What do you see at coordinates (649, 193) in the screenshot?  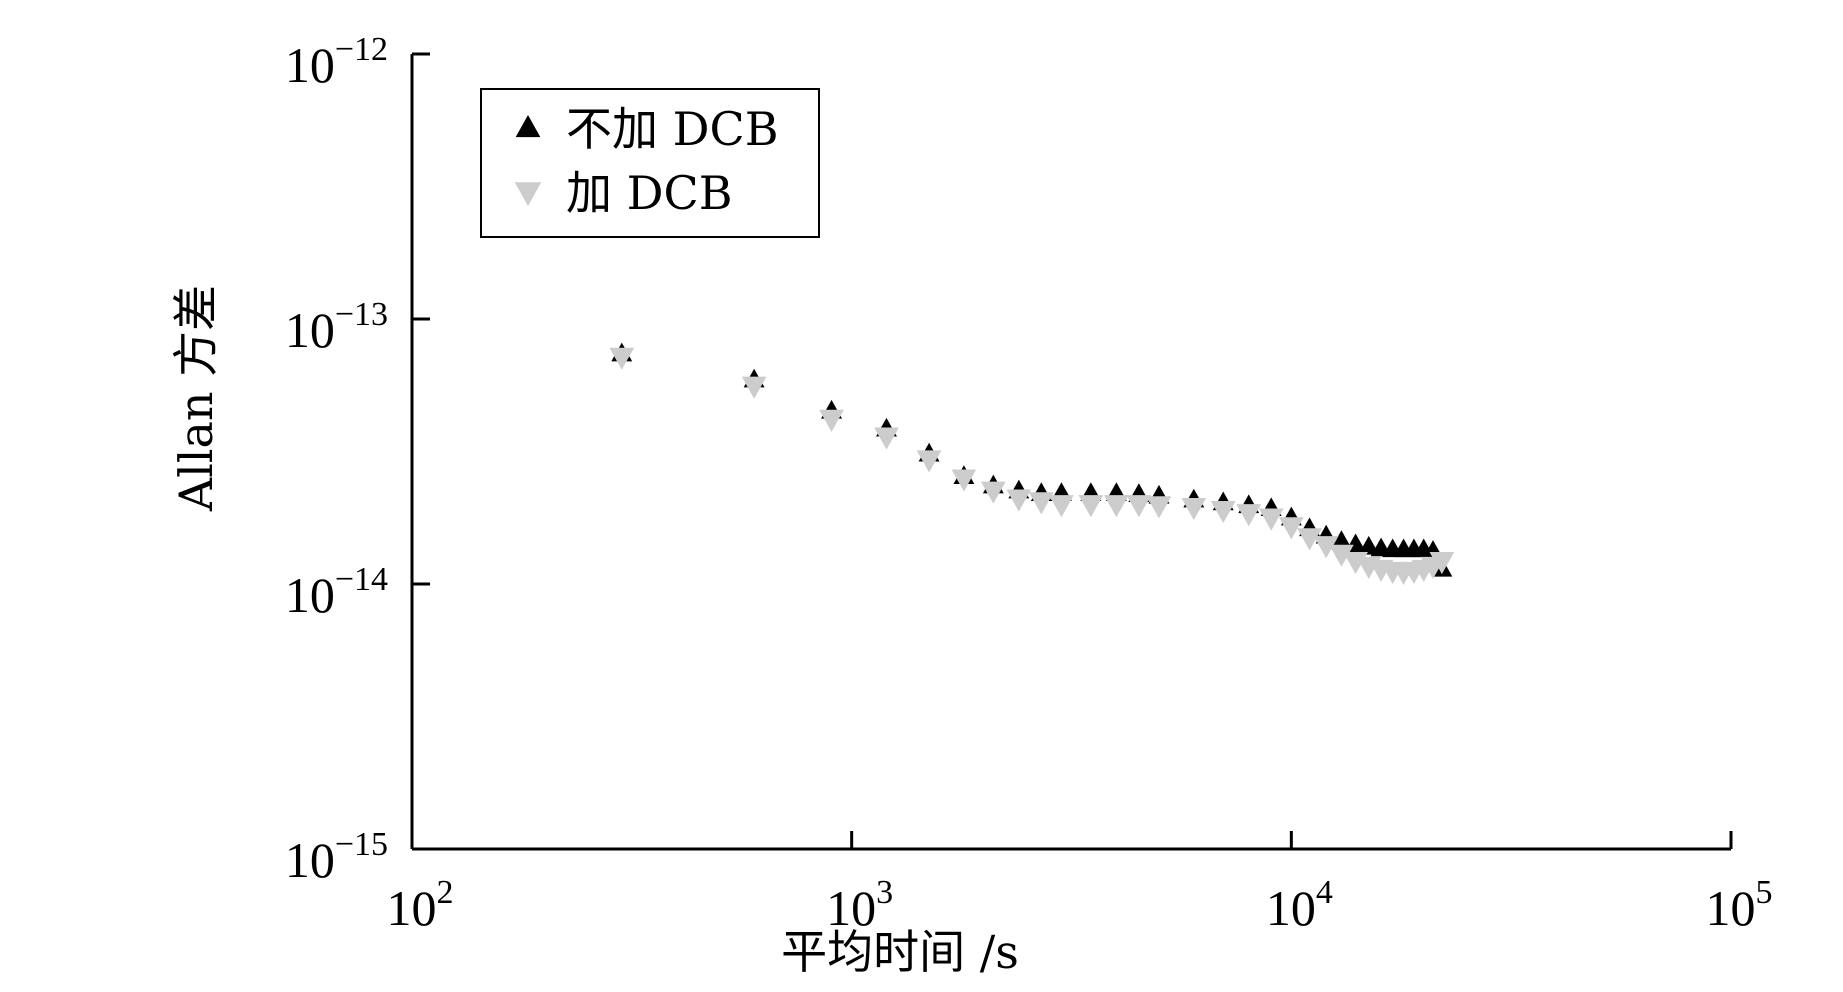 I see `legend-label: 加 DCB` at bounding box center [649, 193].